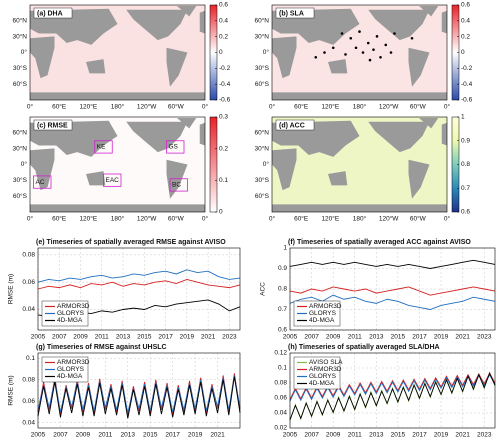 The width and height of the screenshot is (500, 444). I want to click on panel-label-bg, so click(53, 125).